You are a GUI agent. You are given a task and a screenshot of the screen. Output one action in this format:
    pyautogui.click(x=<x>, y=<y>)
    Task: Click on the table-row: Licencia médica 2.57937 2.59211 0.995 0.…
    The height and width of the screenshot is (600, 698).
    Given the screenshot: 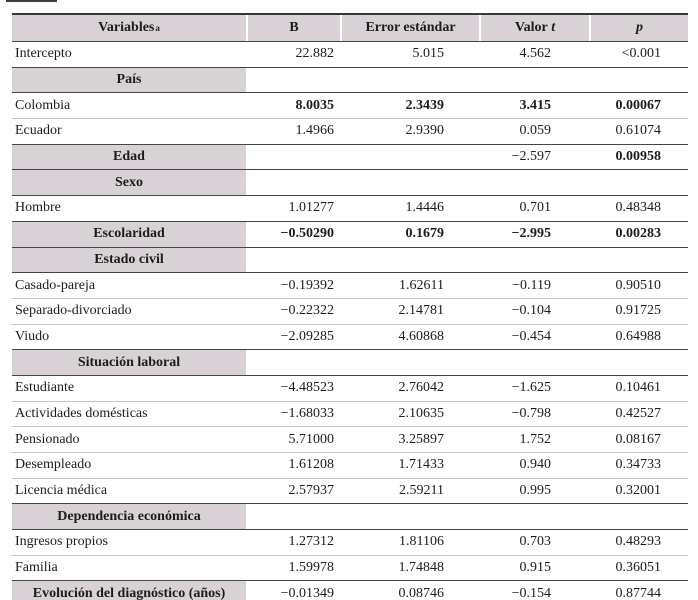 What is the action you would take?
    pyautogui.click(x=350, y=490)
    